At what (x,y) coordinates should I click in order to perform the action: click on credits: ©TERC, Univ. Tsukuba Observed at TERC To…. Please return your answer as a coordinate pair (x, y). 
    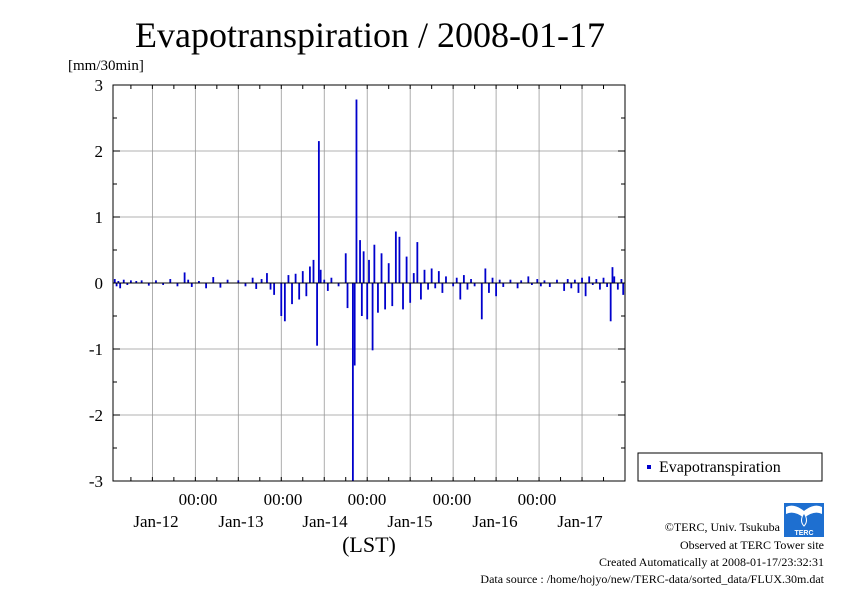
    Looking at the image, I should click on (652, 553).